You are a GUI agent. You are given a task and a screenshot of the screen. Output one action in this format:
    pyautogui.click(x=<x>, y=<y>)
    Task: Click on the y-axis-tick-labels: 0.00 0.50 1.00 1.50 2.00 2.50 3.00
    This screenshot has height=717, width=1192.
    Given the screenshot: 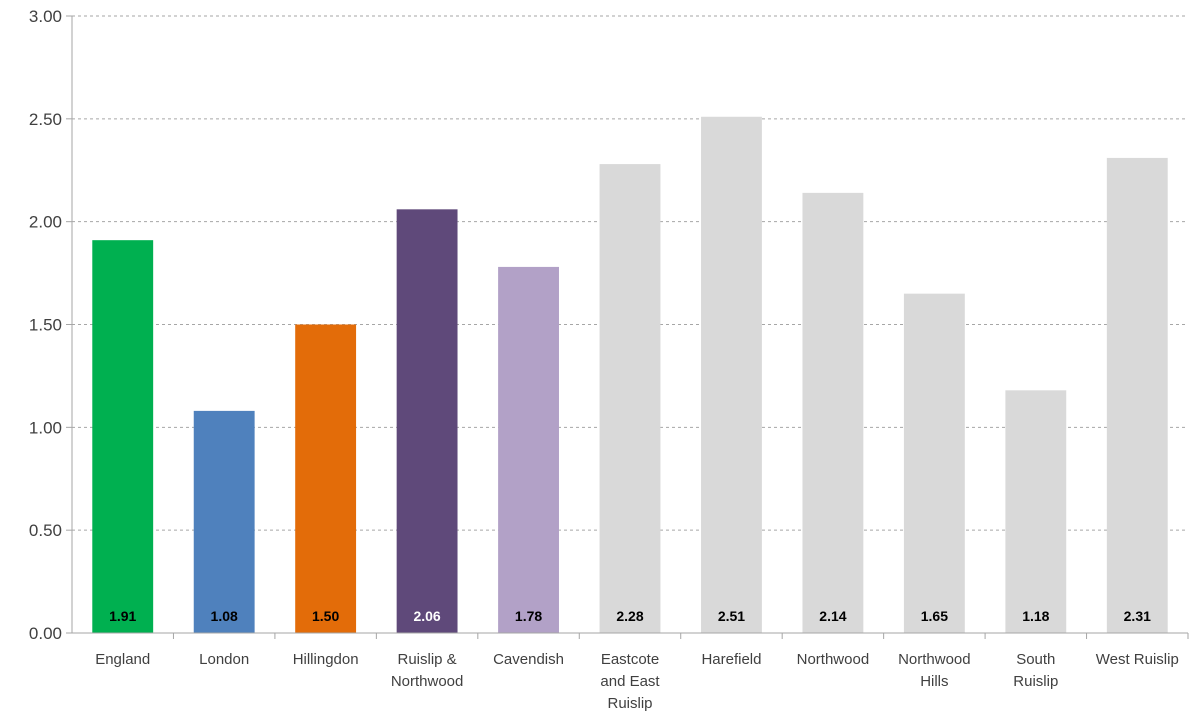 What is the action you would take?
    pyautogui.click(x=45, y=325)
    